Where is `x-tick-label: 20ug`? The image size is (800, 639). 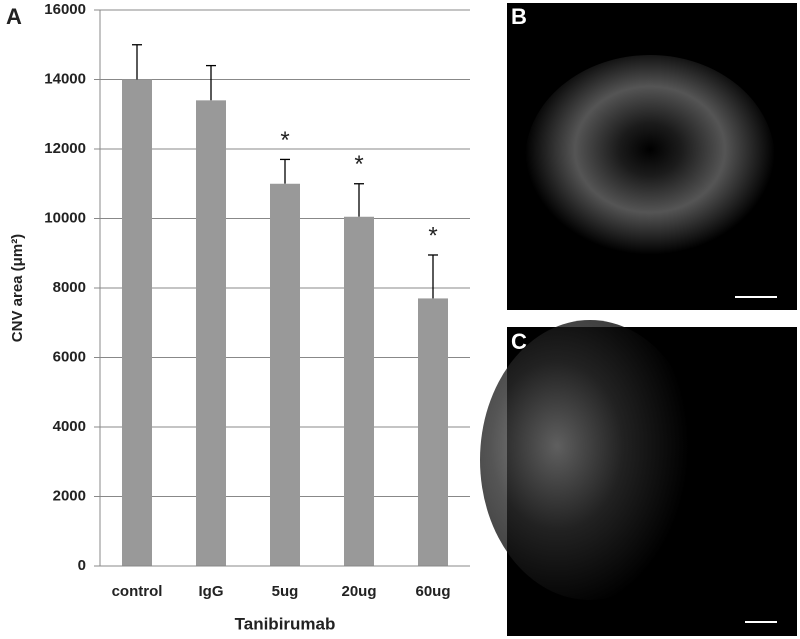
x-tick-label: 20ug is located at coordinates (358, 591).